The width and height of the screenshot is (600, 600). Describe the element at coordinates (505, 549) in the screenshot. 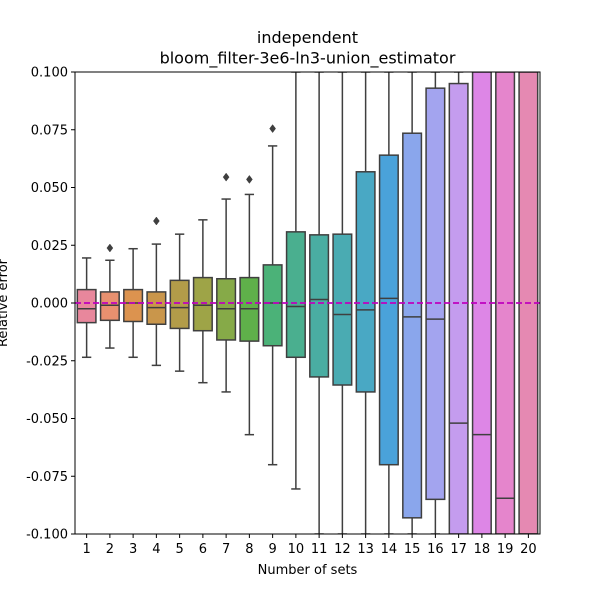

I see `x-tick-label: 19` at that location.